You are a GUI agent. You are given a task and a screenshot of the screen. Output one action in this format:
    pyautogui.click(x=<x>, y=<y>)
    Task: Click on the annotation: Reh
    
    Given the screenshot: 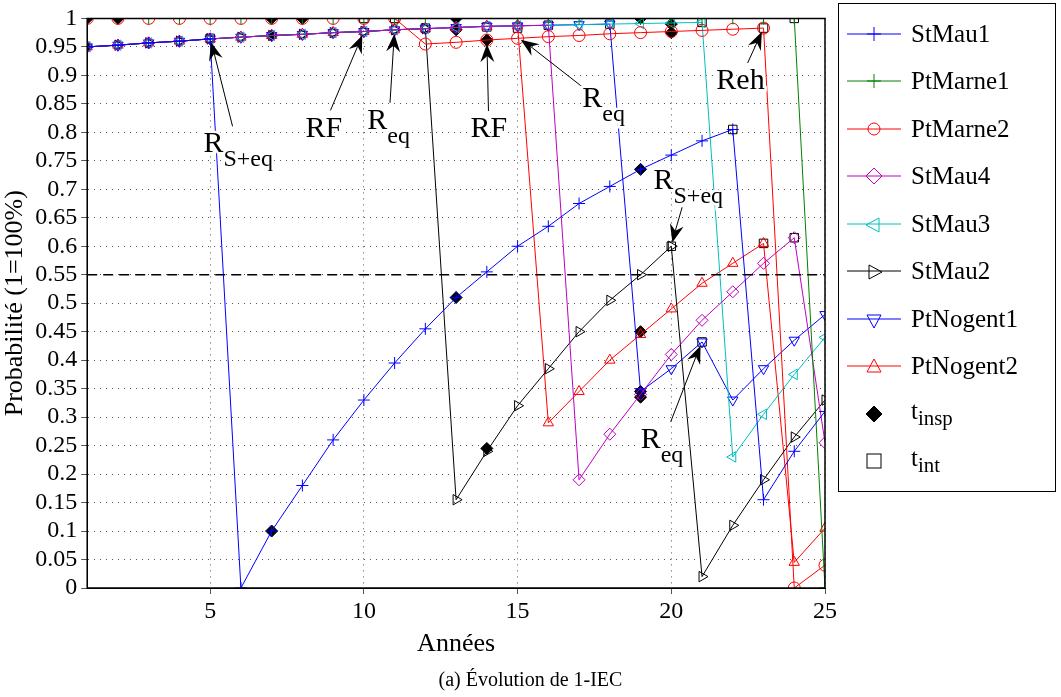 What is the action you would take?
    pyautogui.click(x=740, y=79)
    